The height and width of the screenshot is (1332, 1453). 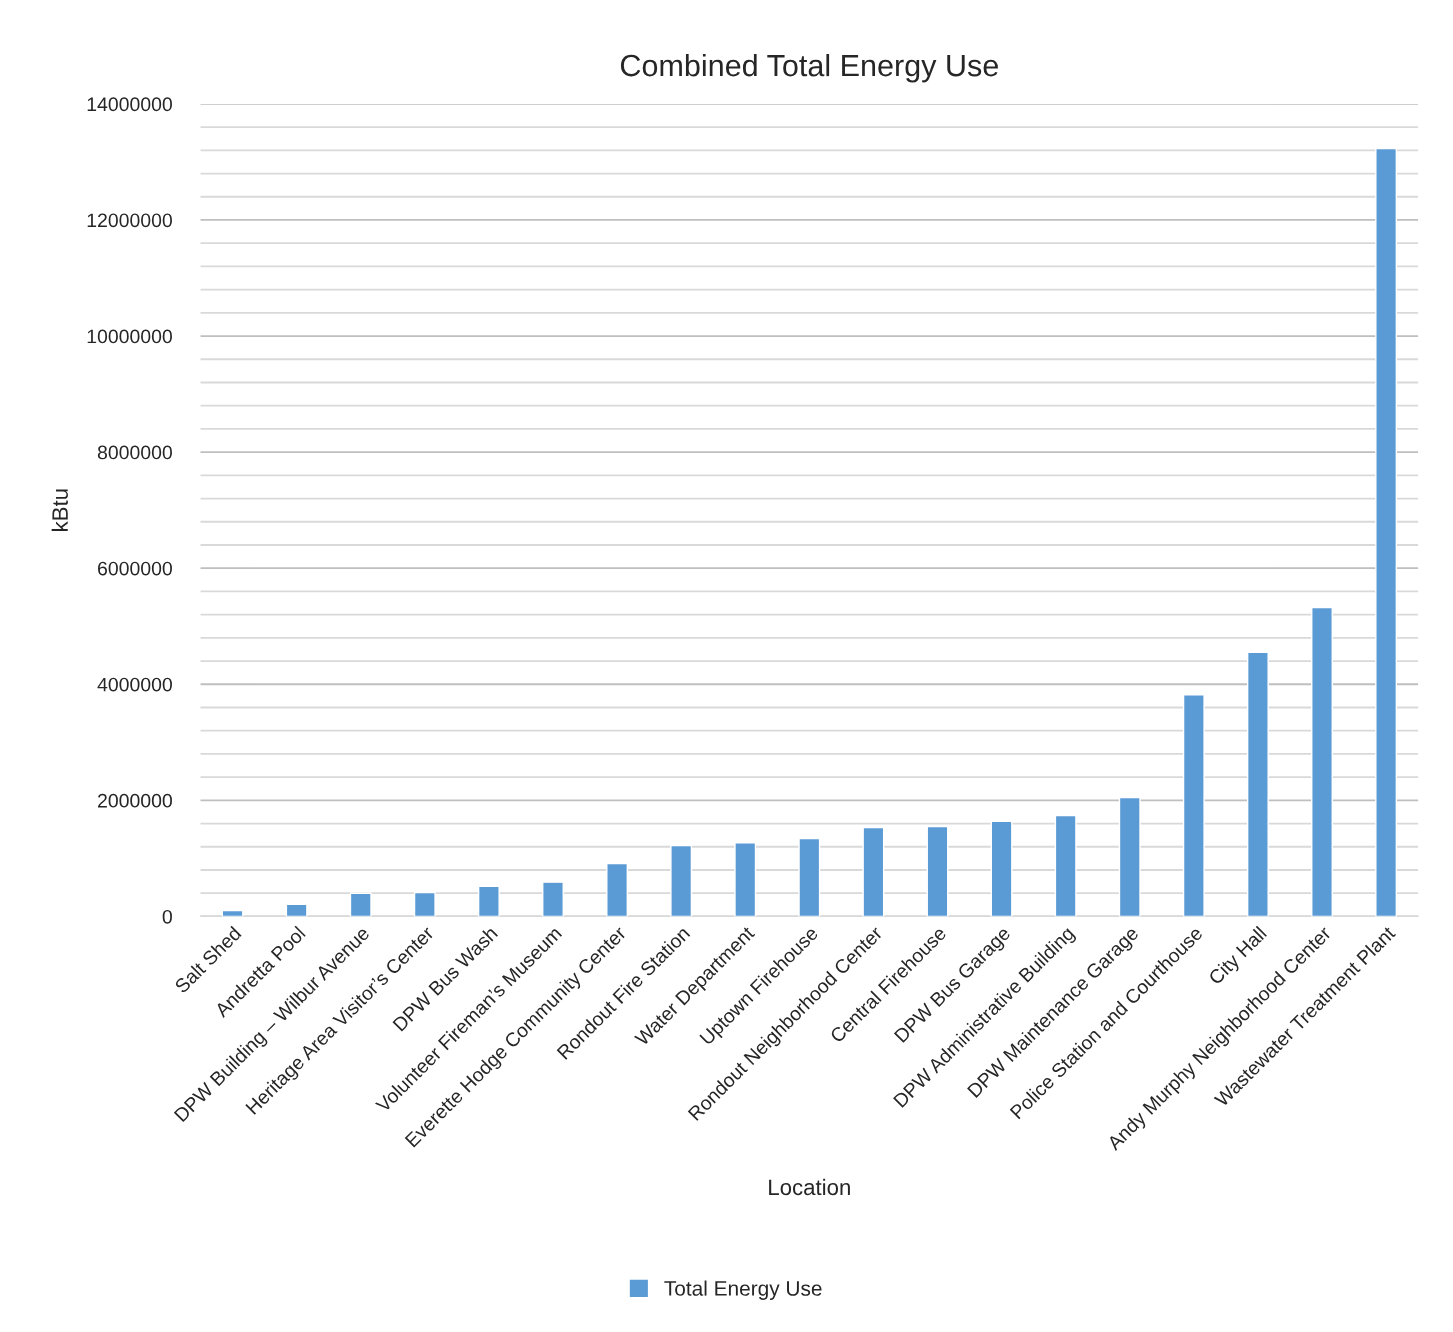 I want to click on y-tick-label: 12000000, so click(x=129, y=220).